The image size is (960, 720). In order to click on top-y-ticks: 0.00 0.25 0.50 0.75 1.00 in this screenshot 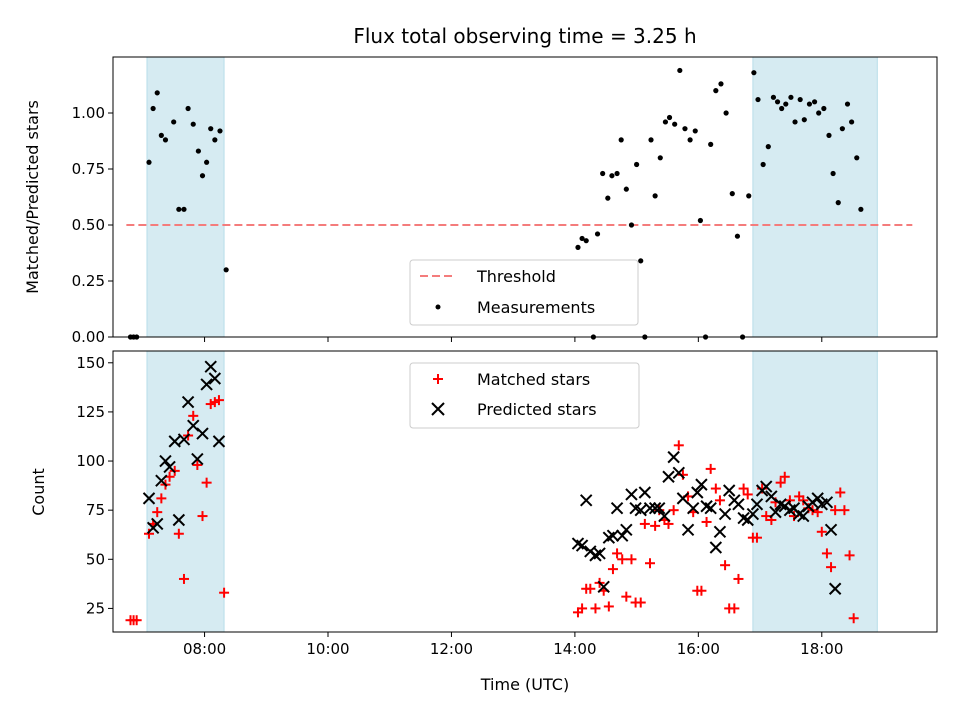, I will do `click(92, 225)`.